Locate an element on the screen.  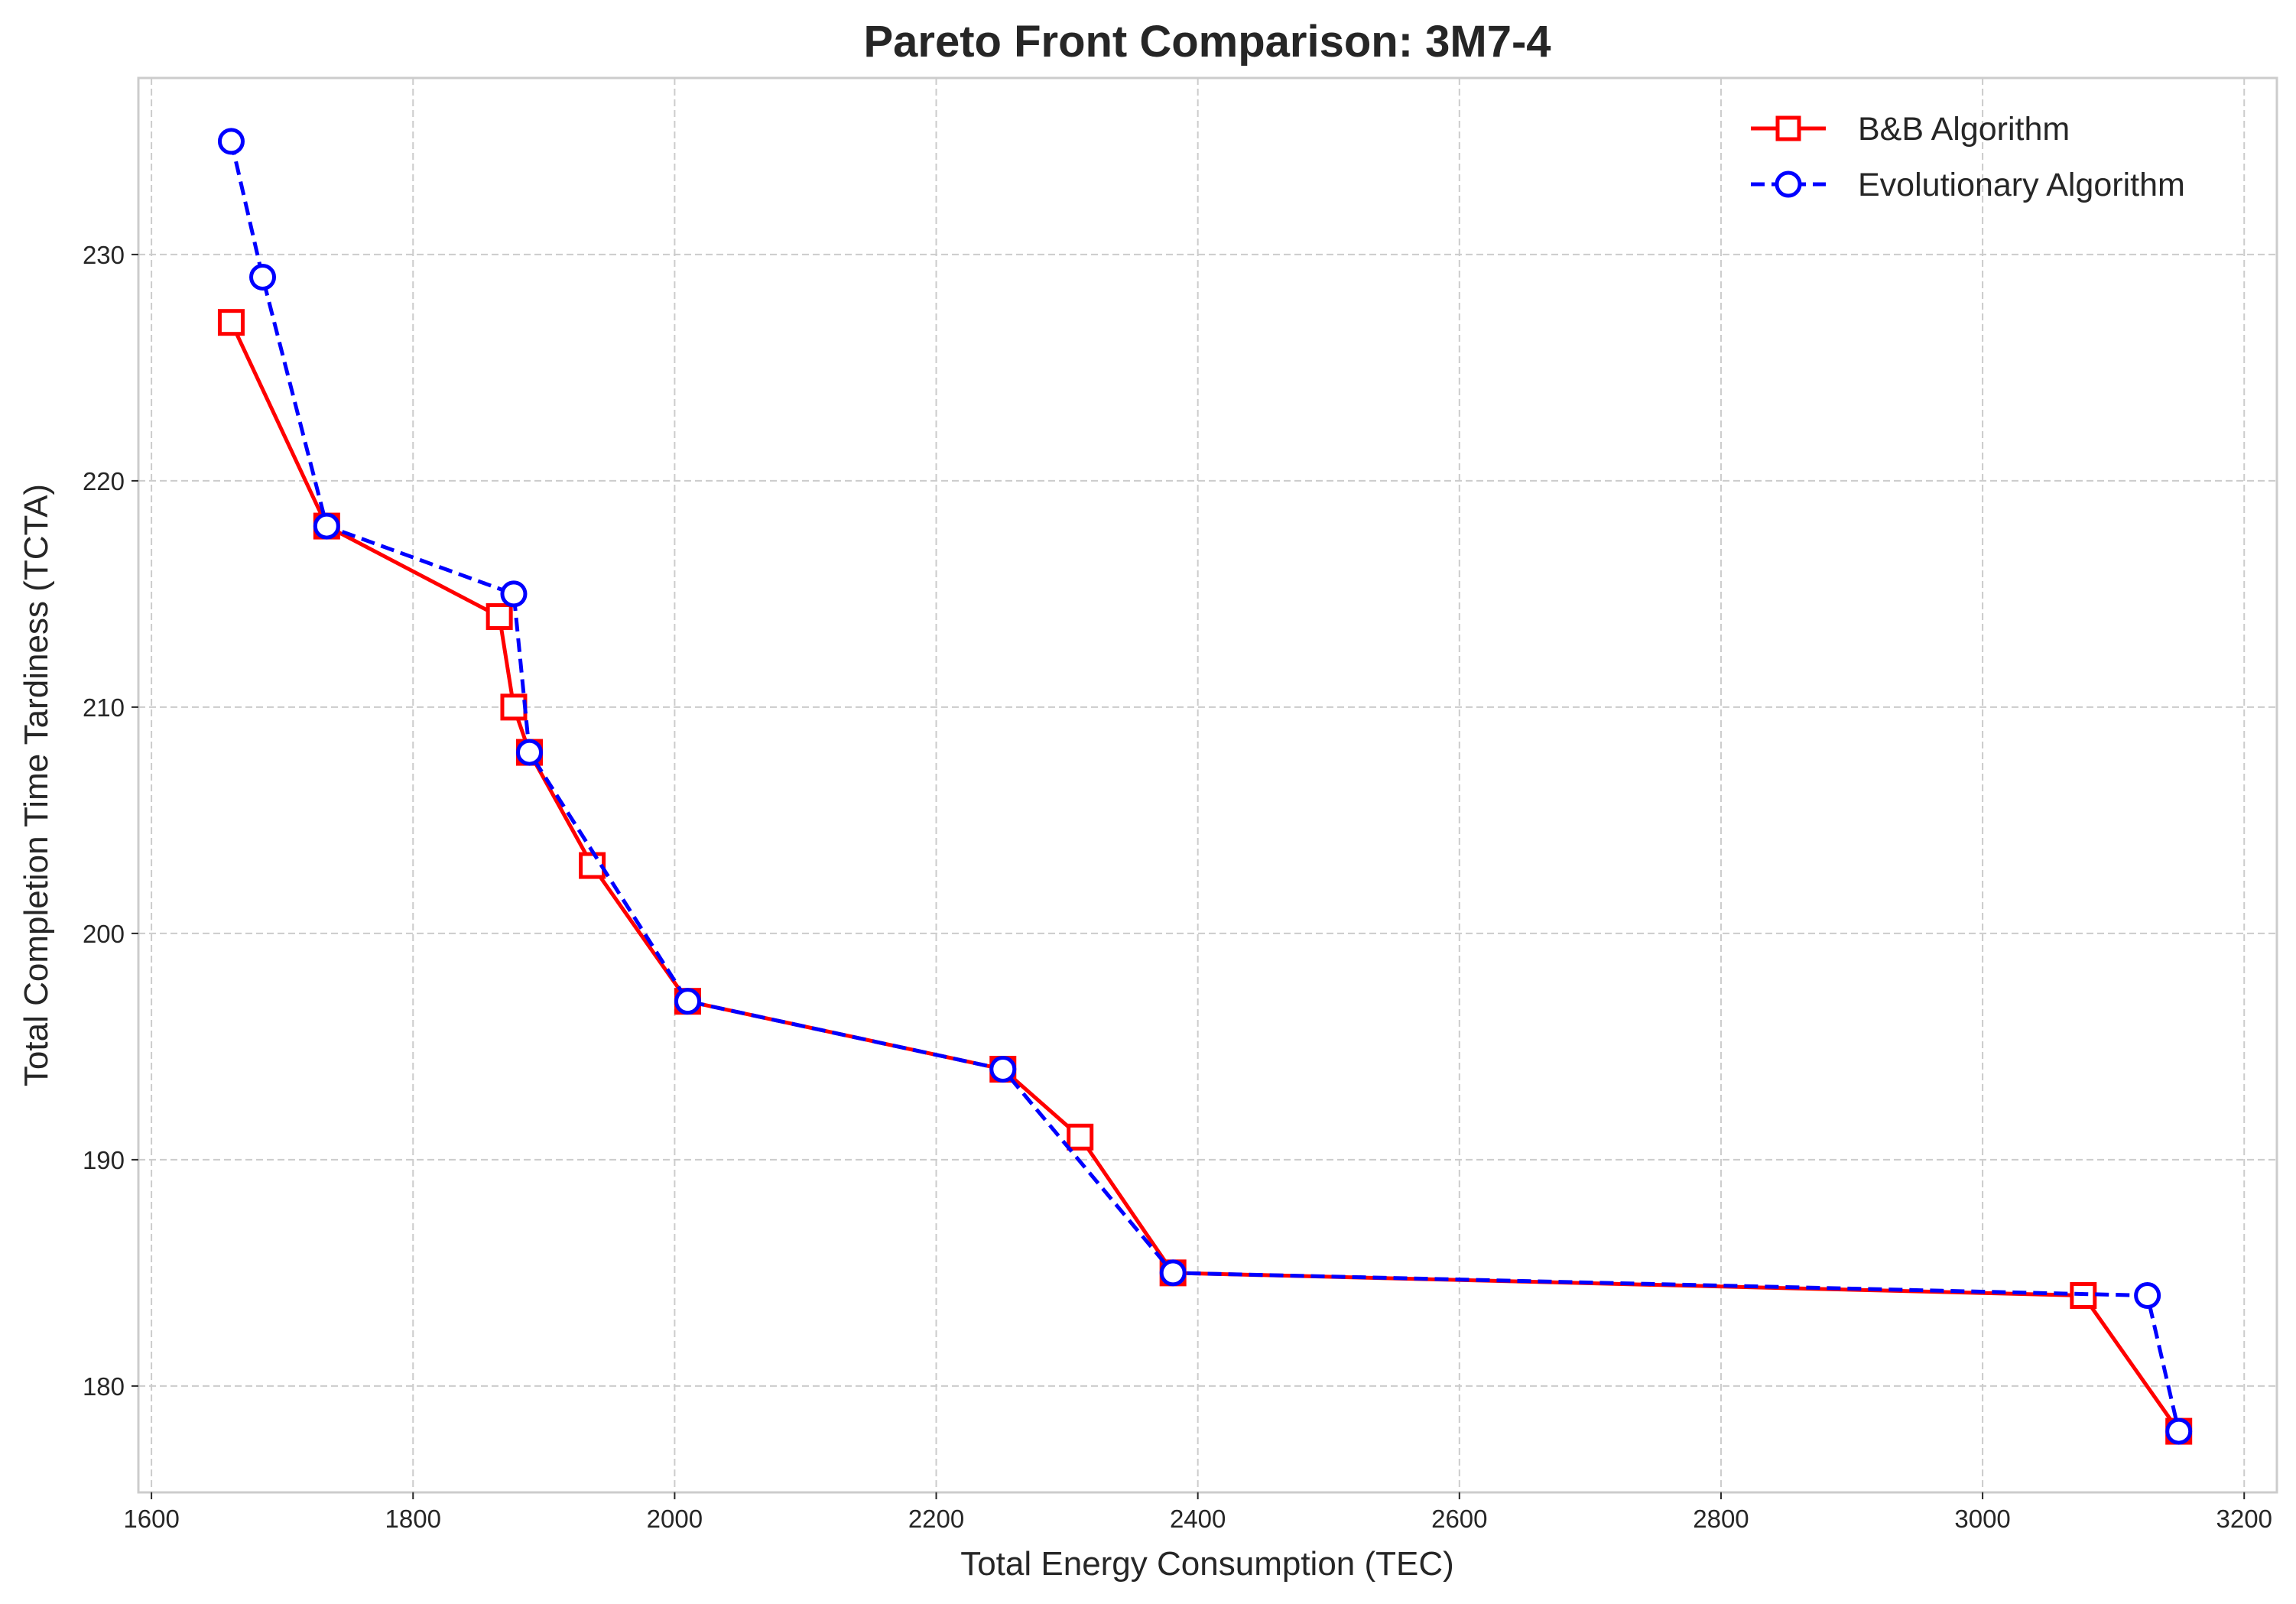
x-axis-label: Total Energy Consumption (TEC) is located at coordinates (1207, 1564).